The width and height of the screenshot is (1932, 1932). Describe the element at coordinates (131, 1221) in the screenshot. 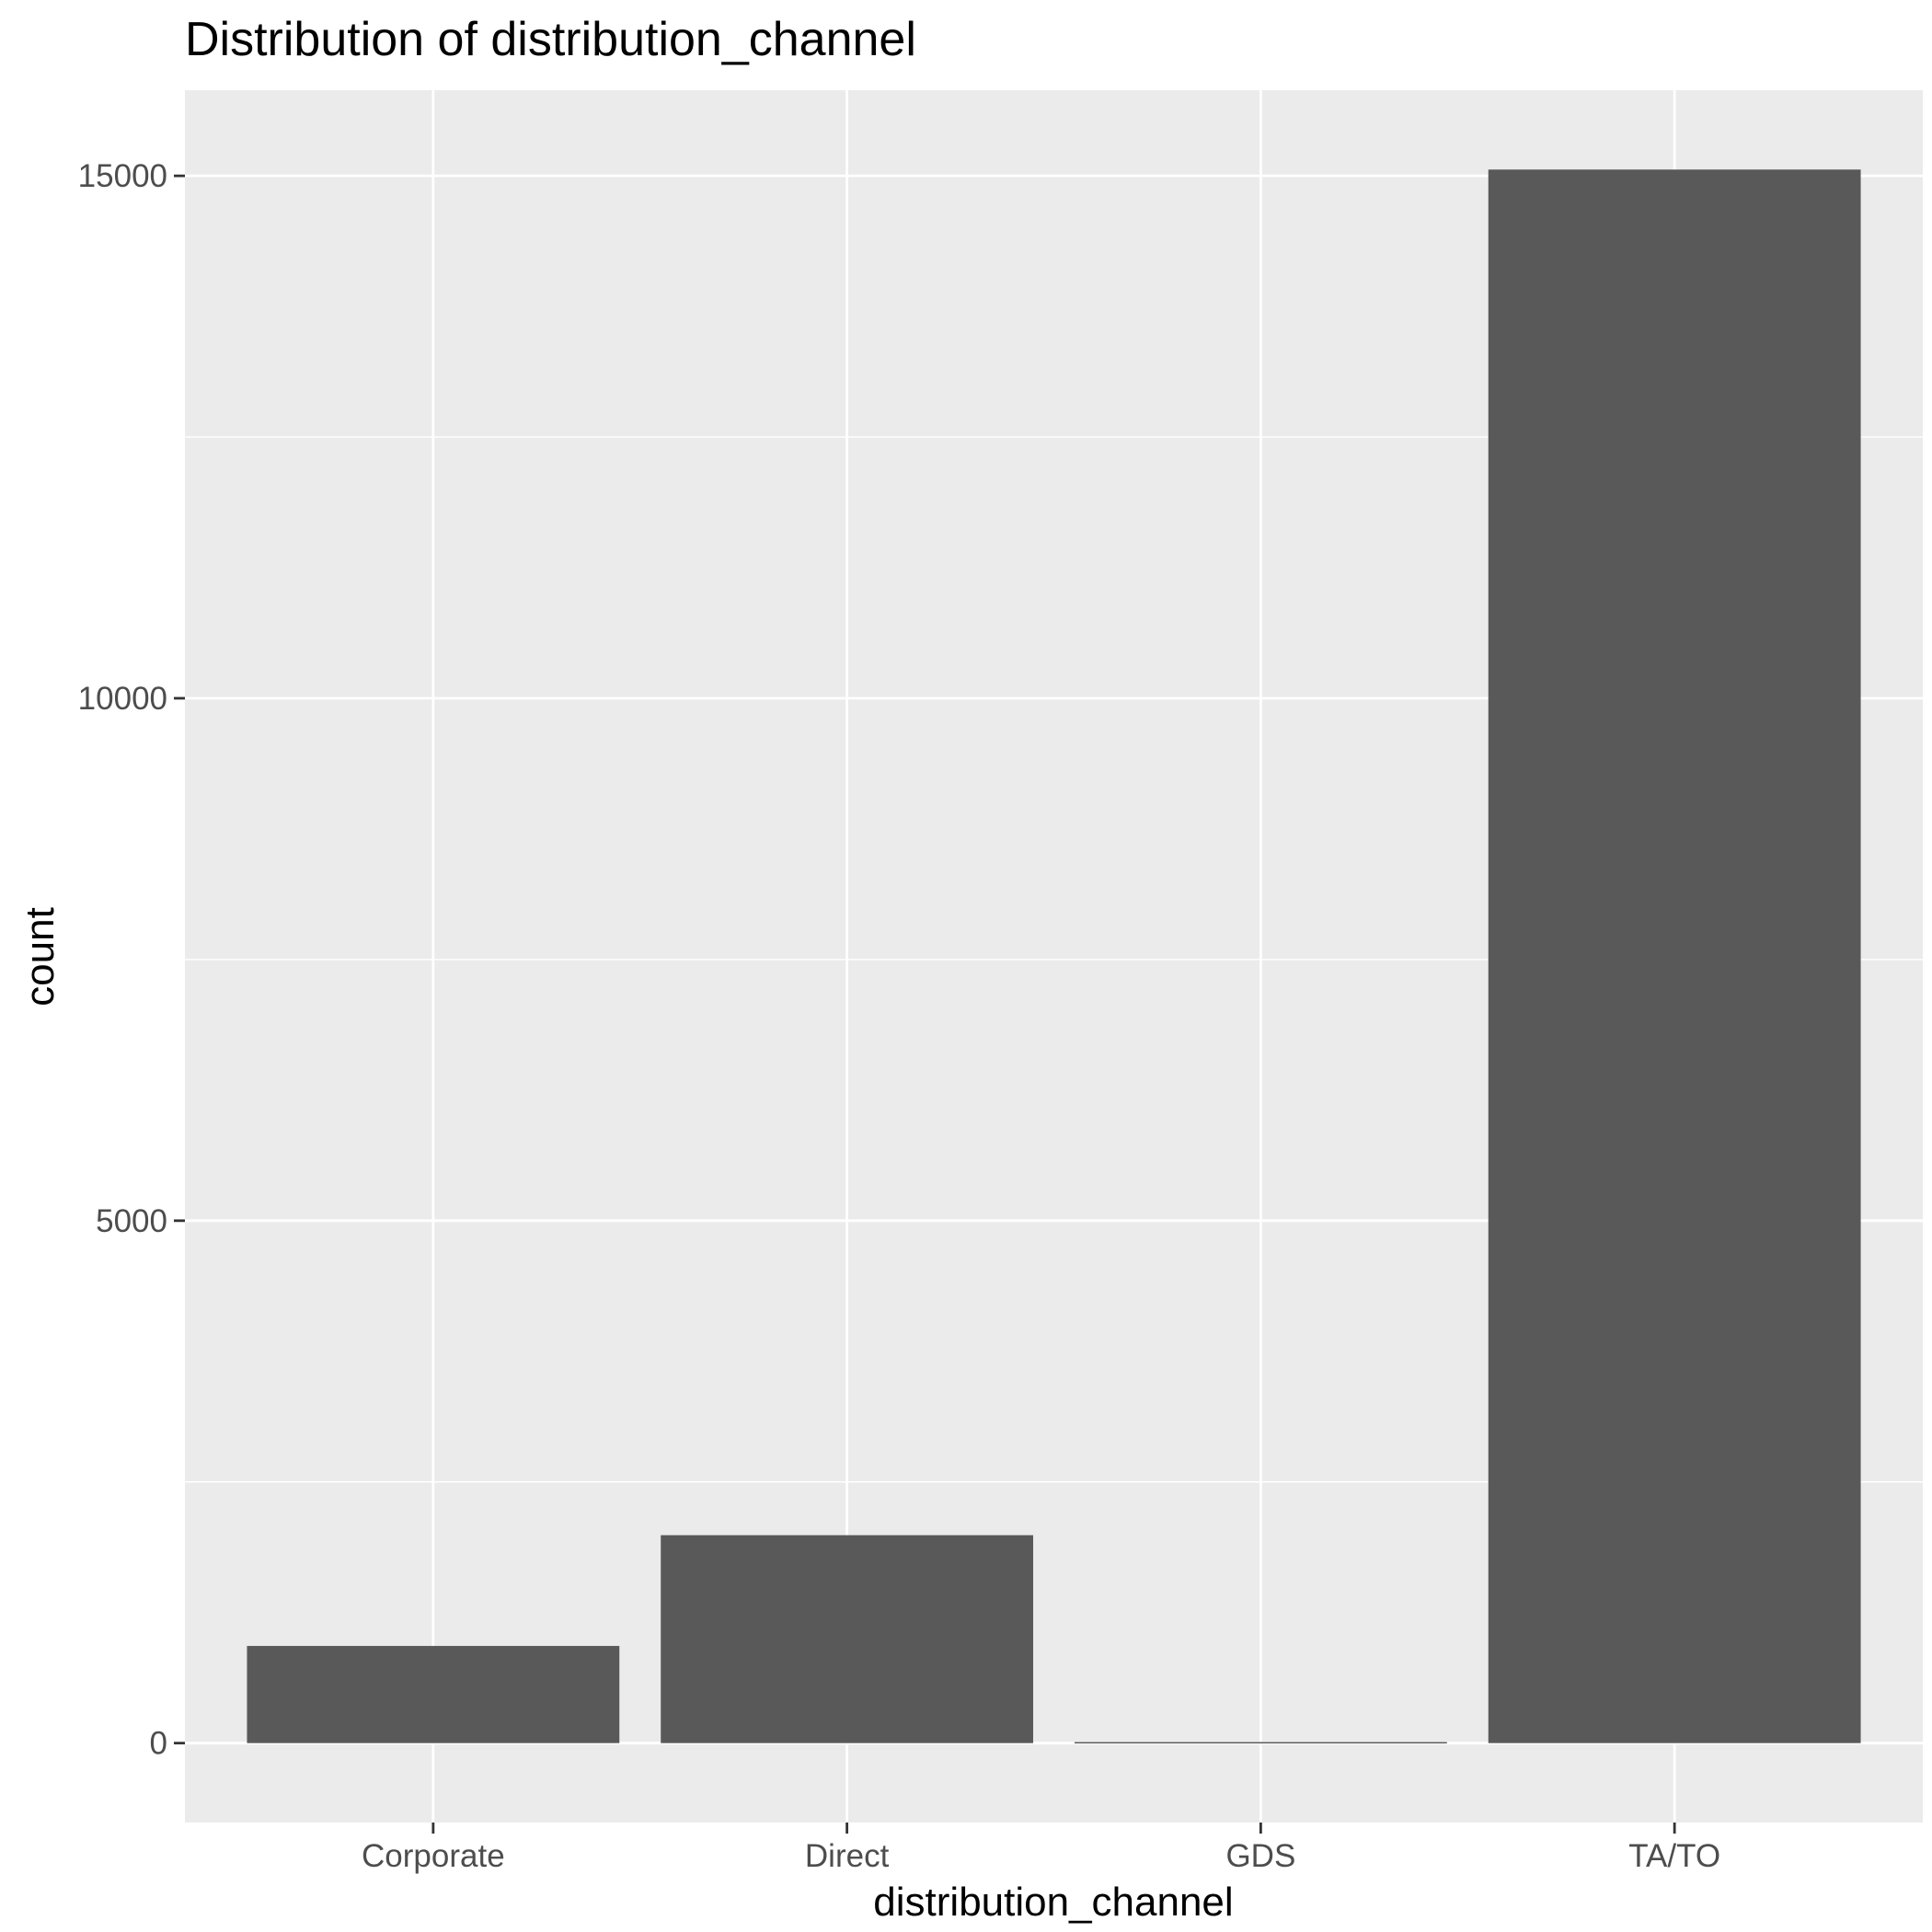

I see `y-tick-label: 5000` at that location.